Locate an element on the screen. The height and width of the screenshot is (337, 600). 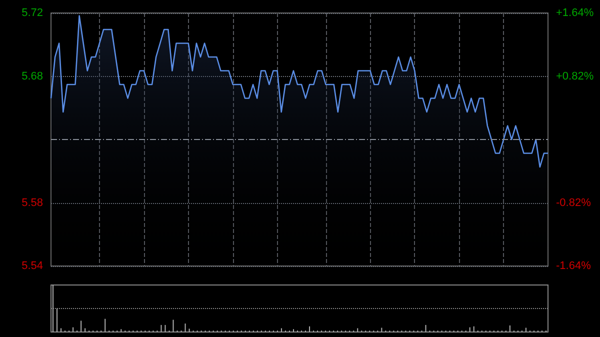
y2-tick-label: -0.82% is located at coordinates (574, 202).